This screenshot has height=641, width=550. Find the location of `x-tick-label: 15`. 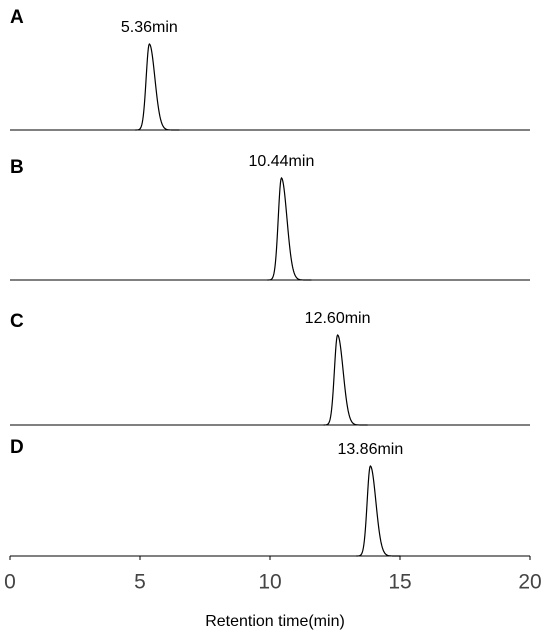

x-tick-label: 15 is located at coordinates (399, 582).